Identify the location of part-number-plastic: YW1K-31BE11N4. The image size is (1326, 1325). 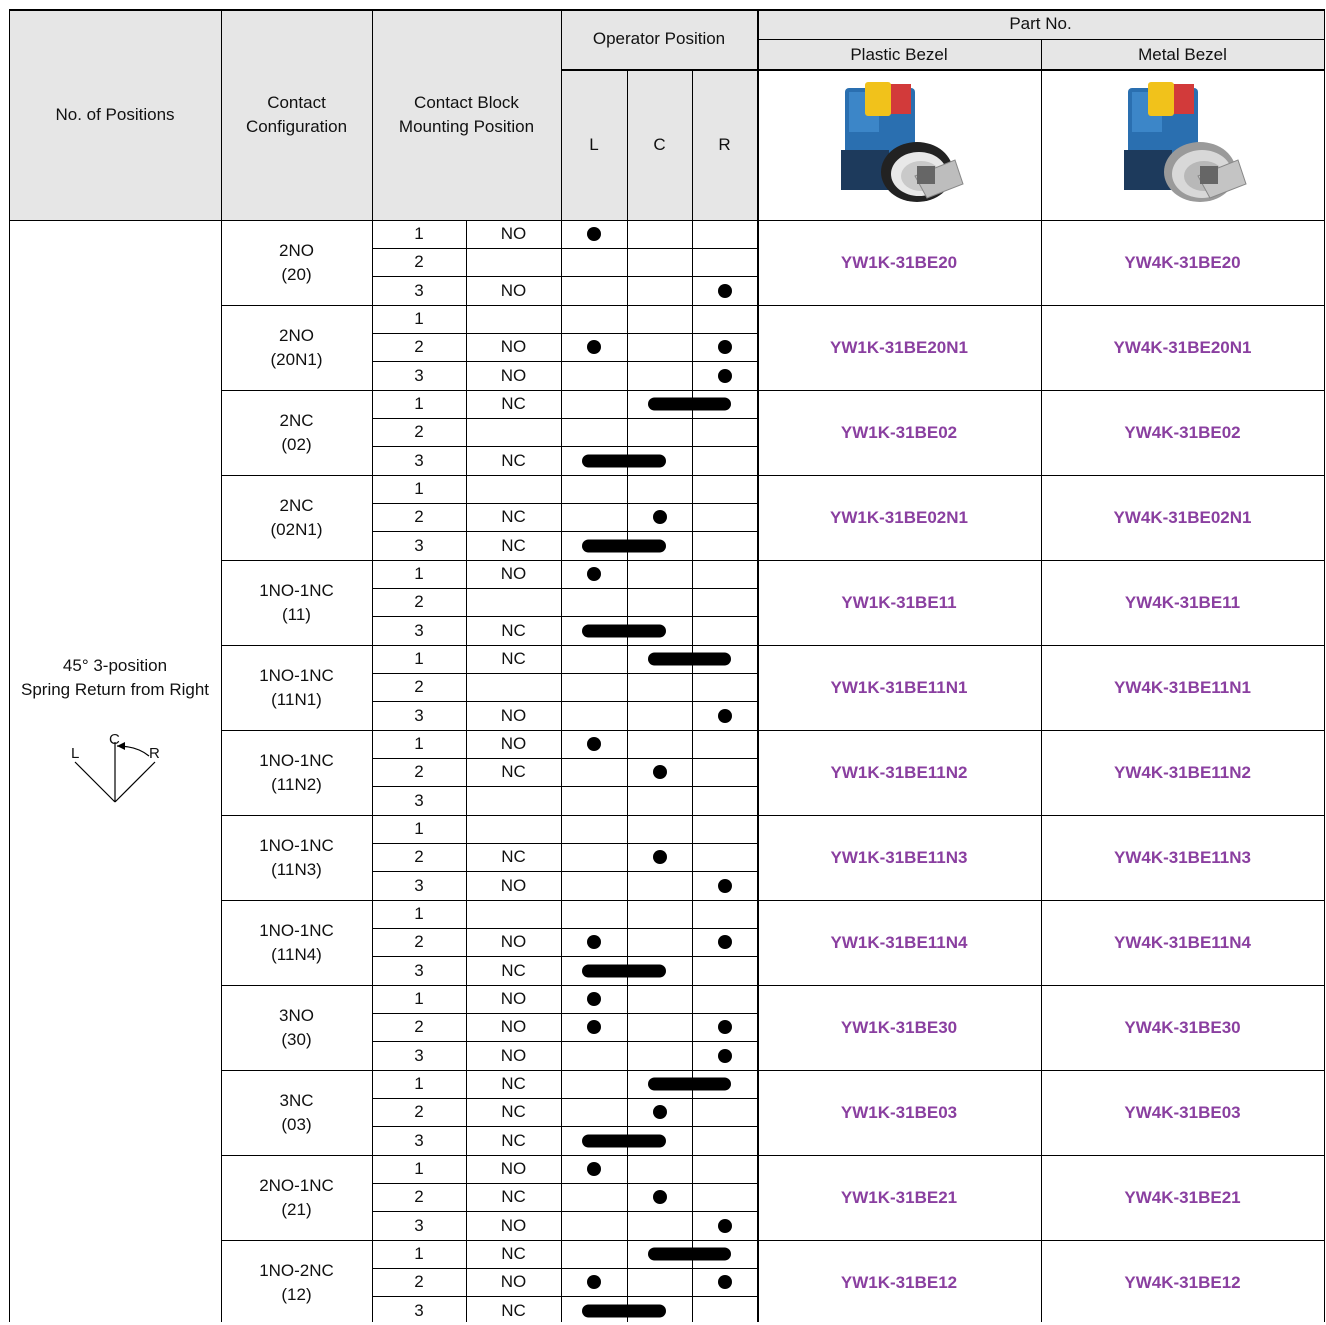
(899, 942).